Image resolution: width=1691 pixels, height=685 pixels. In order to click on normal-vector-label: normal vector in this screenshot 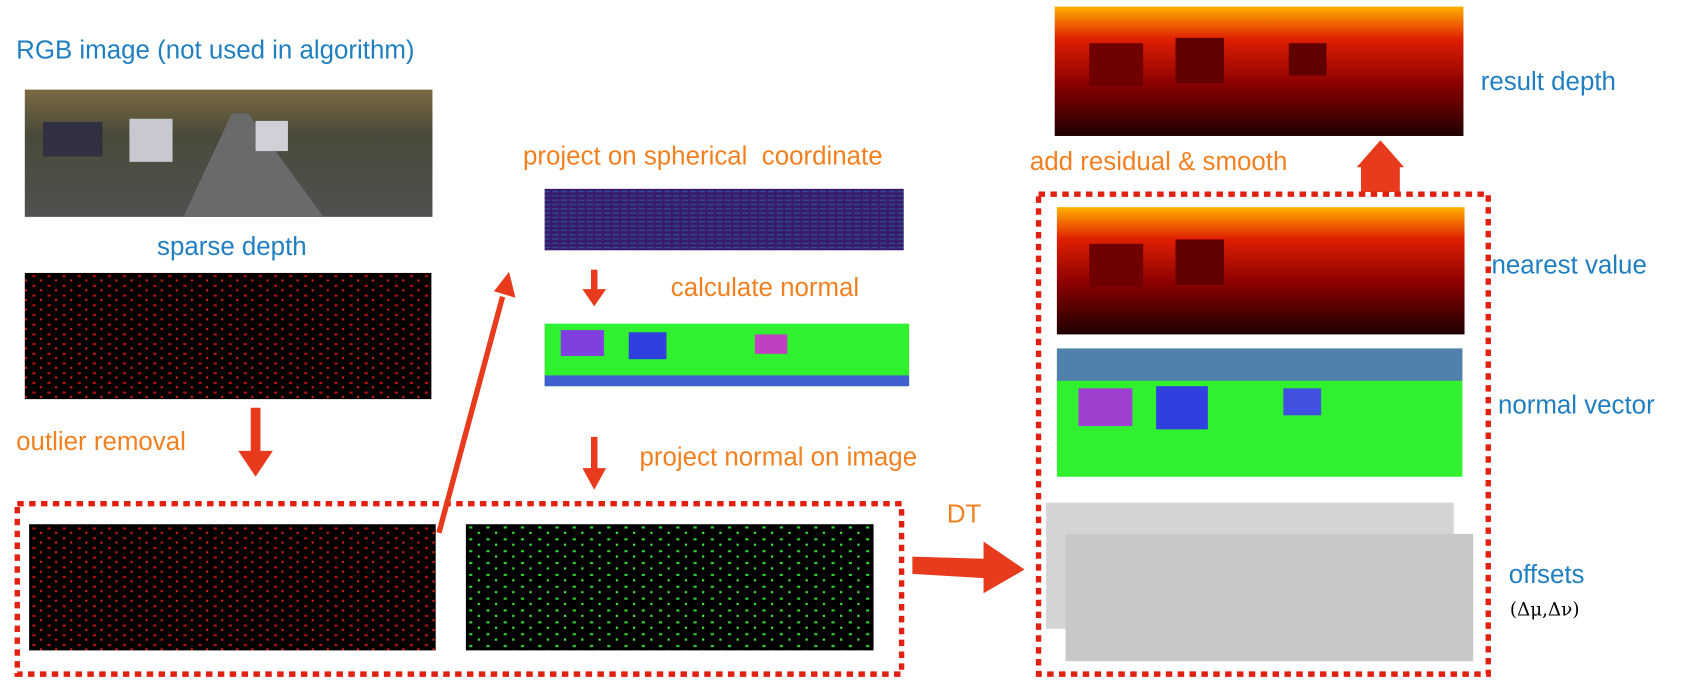, I will do `click(1576, 406)`.